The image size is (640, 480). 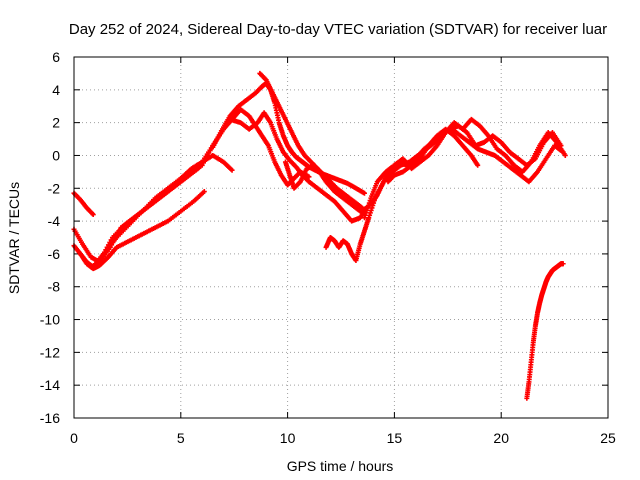 What do you see at coordinates (501, 438) in the screenshot?
I see `x-tick-label: 20` at bounding box center [501, 438].